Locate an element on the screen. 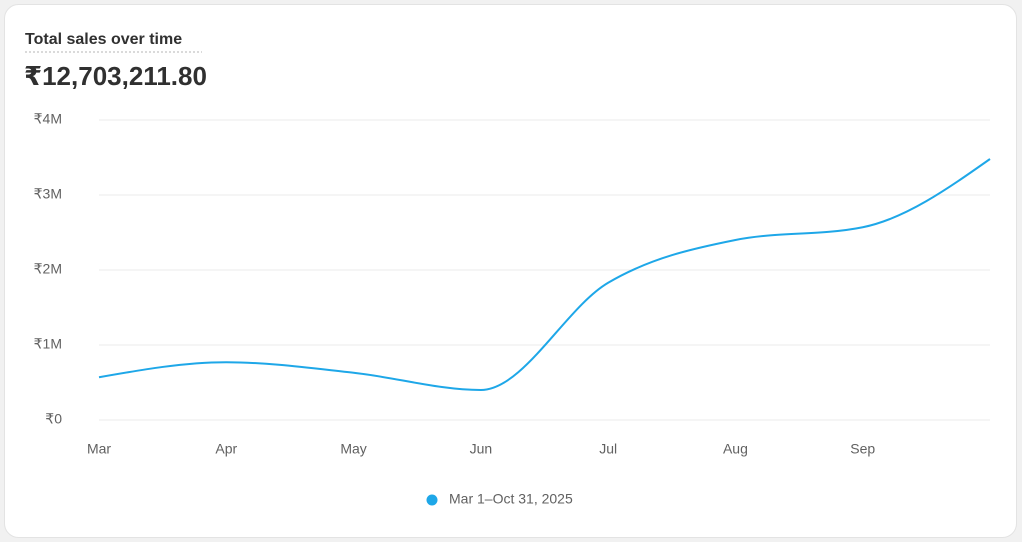  total-value: ₹12,703,211.80 is located at coordinates (115, 76).